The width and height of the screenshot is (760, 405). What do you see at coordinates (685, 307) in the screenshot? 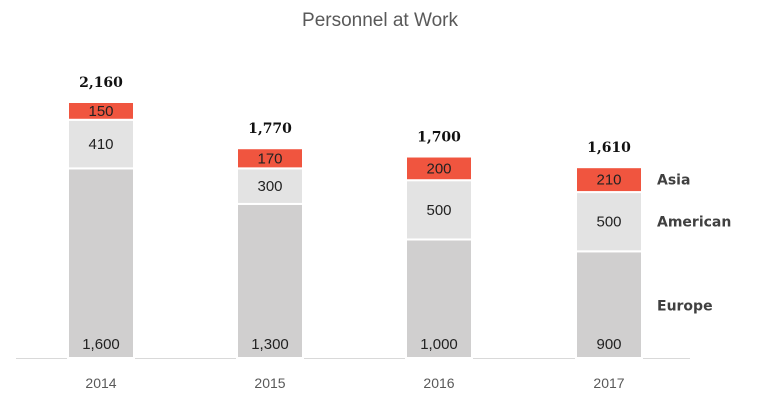
I see `legend-label-europe: Europe` at bounding box center [685, 307].